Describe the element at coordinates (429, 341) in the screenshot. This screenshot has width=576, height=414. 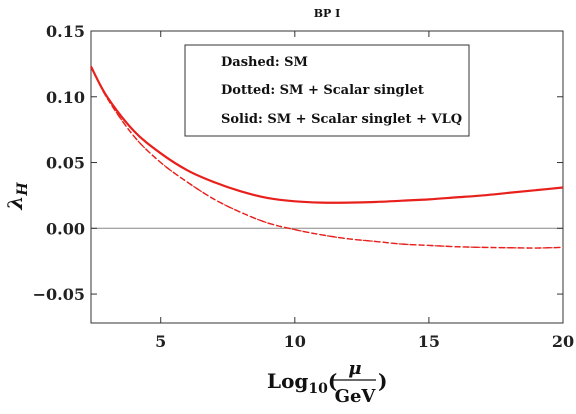
I see `x-tick-label: 15` at that location.